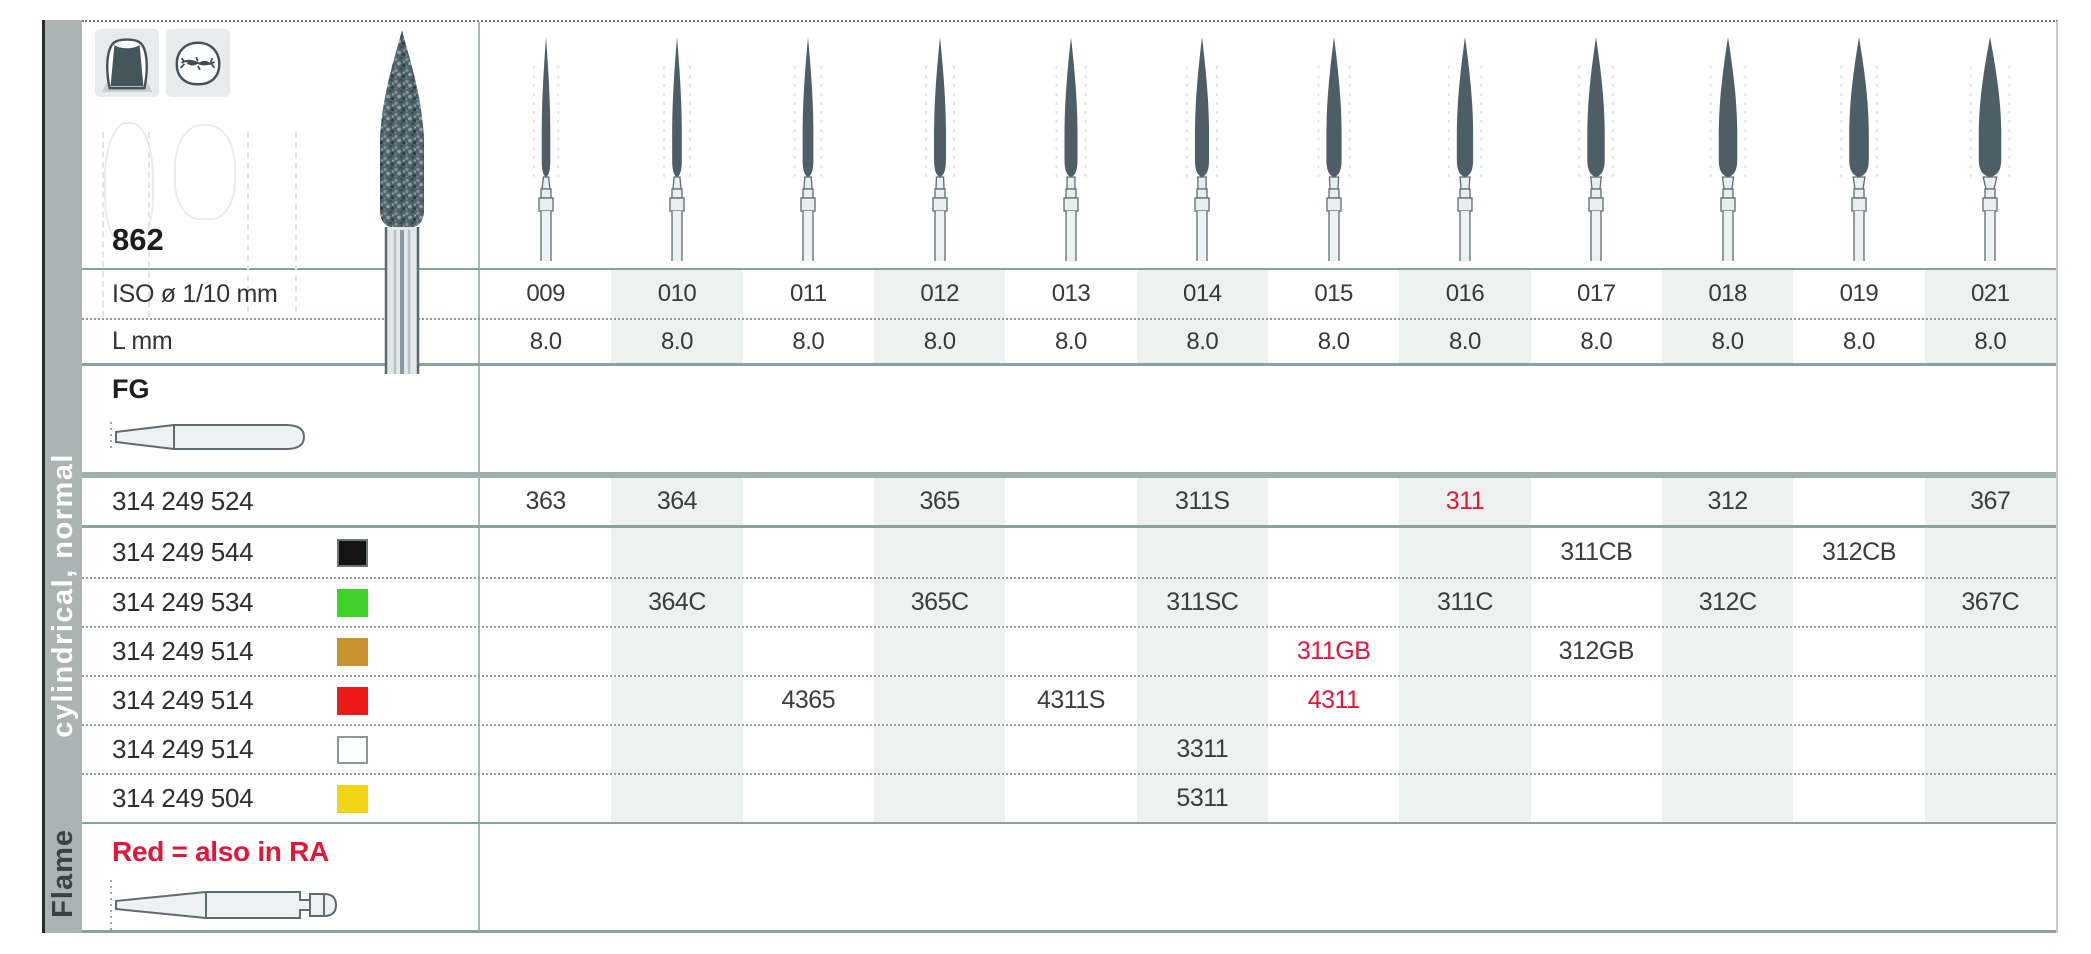  Describe the element at coordinates (939, 602) in the screenshot. I see `figure-365C: 365C` at that location.